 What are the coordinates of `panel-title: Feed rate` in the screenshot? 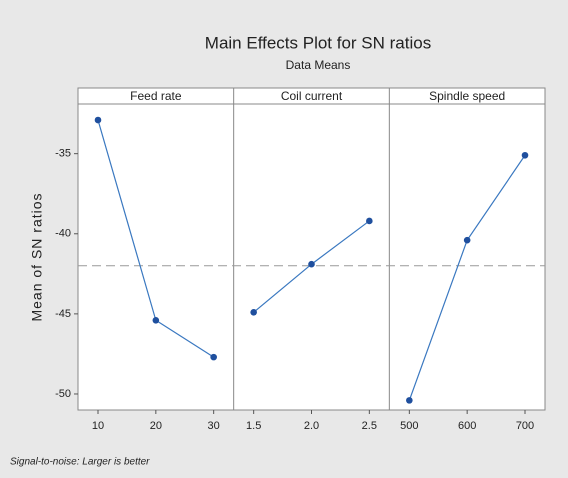 It's located at (156, 96).